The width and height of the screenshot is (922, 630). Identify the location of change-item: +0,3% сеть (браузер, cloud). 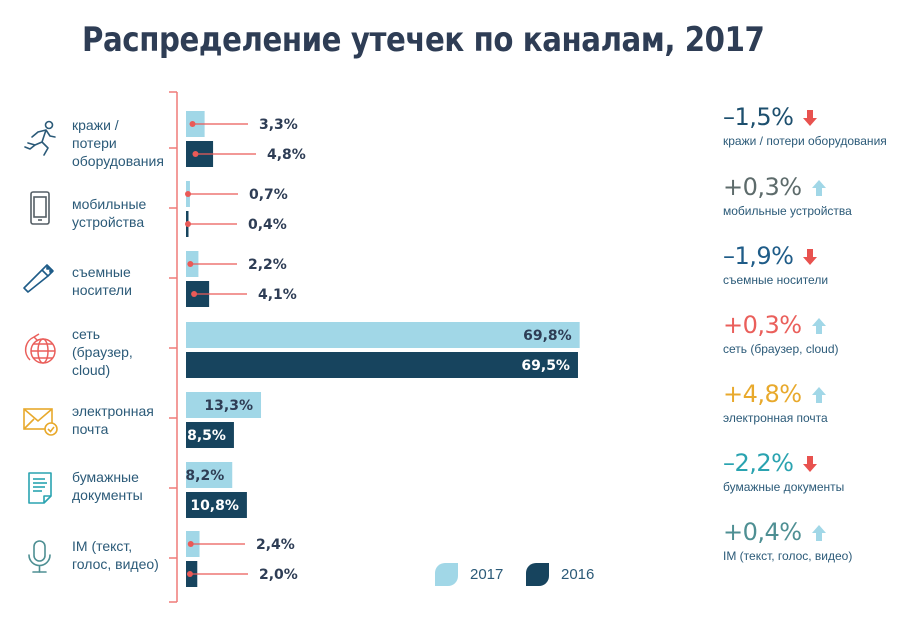
(781, 333).